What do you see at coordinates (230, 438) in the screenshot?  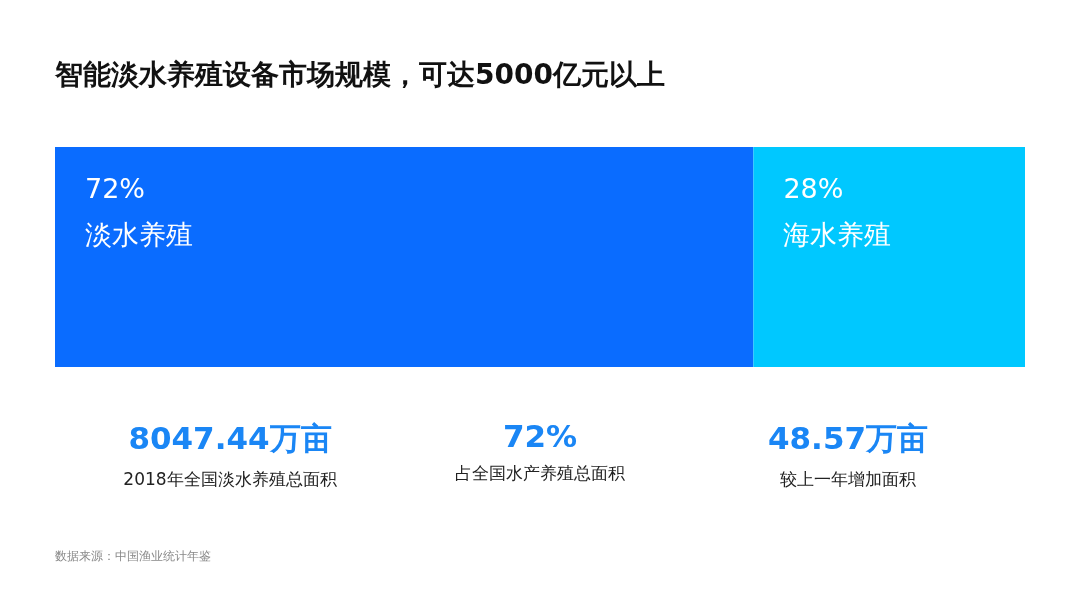 I see `text: 8047.44万亩` at bounding box center [230, 438].